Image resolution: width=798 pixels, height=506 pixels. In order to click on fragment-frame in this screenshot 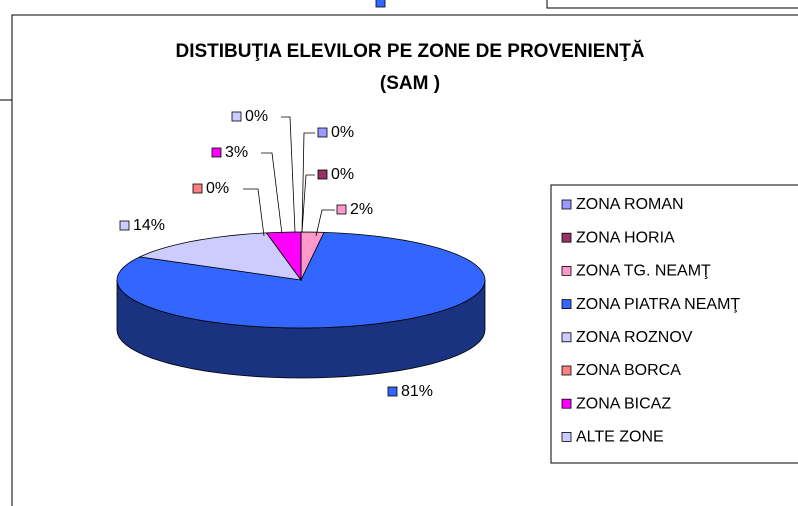, I will do `click(672, 4)`.